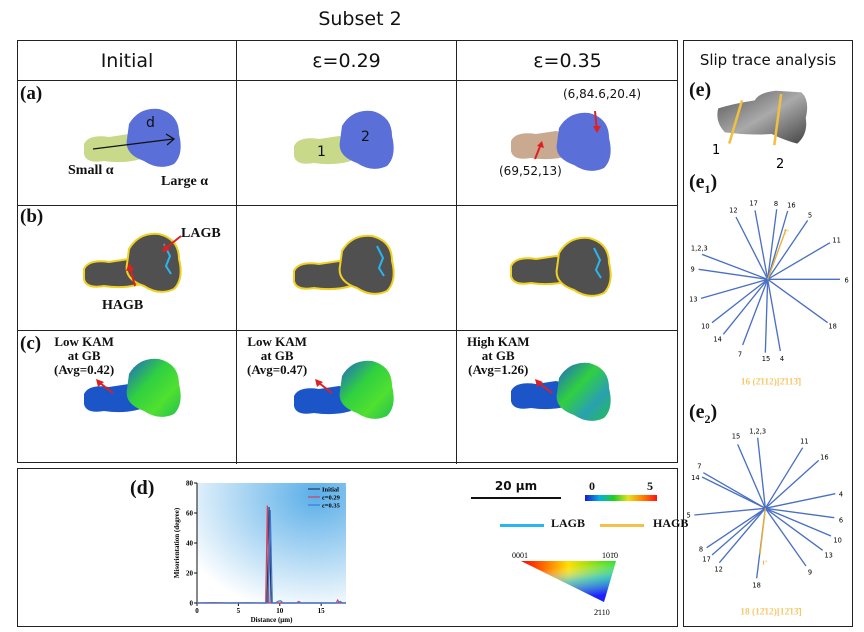 This screenshot has height=632, width=864. What do you see at coordinates (365, 137) in the screenshot?
I see `grain-label-2: 2` at bounding box center [365, 137].